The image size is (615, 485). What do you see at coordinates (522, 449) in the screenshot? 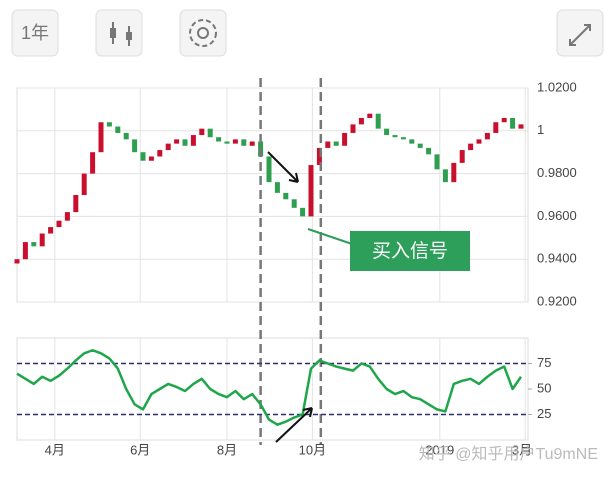
I see `x-tick-label: 3月` at bounding box center [522, 449].